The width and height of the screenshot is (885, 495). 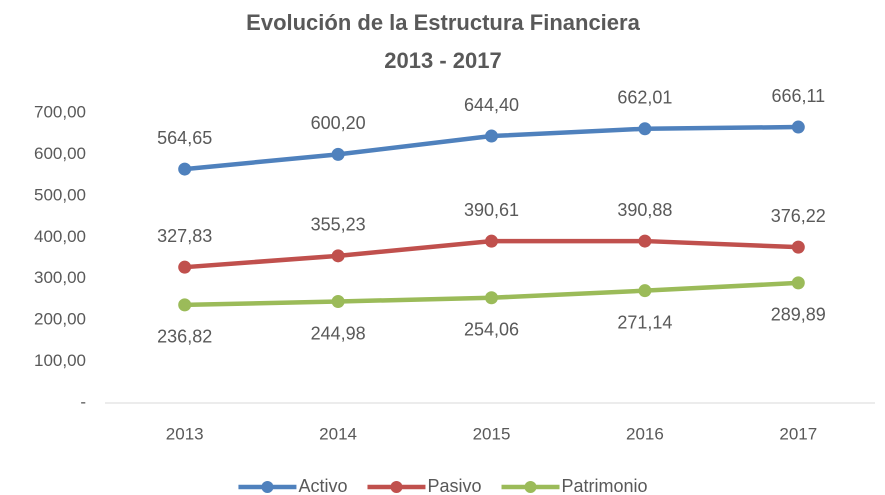 What do you see at coordinates (644, 210) in the screenshot?
I see `data-label: 390,88` at bounding box center [644, 210].